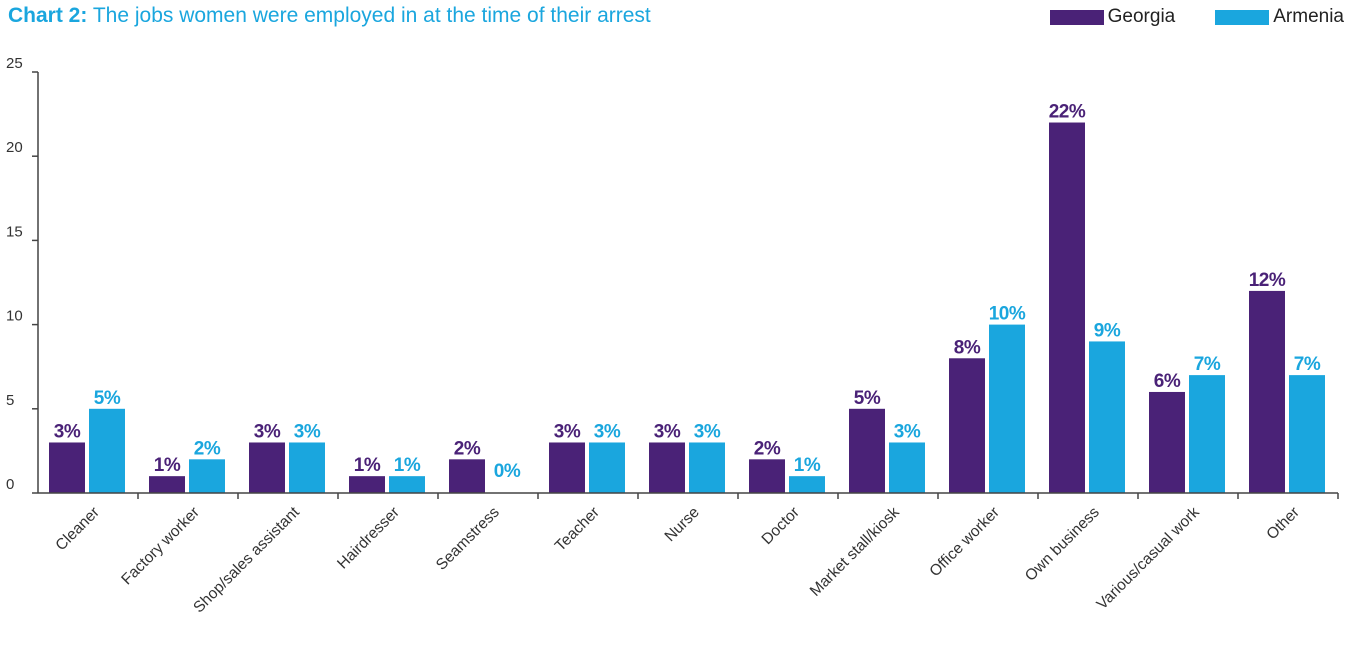 This screenshot has width=1356, height=672. I want to click on legend-item-armenia: Armenia, so click(1279, 17).